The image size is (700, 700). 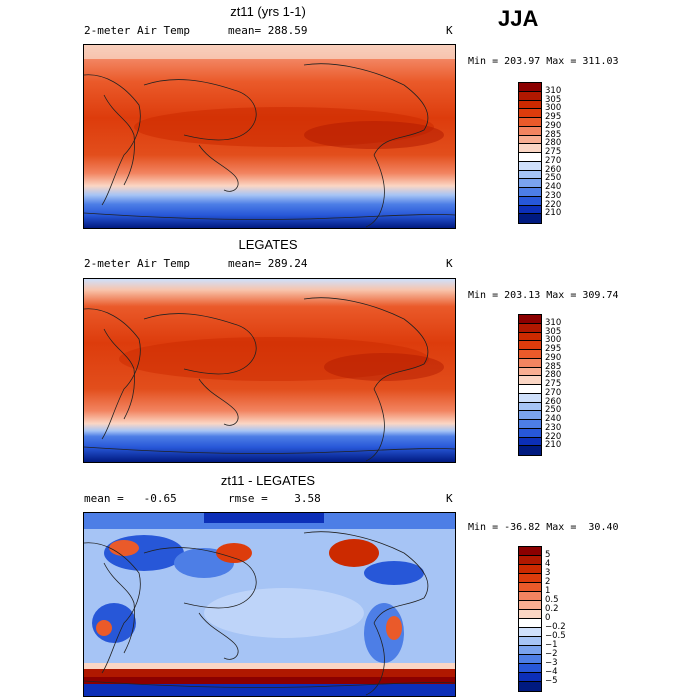 I want to click on panel2-map, so click(x=269, y=370).